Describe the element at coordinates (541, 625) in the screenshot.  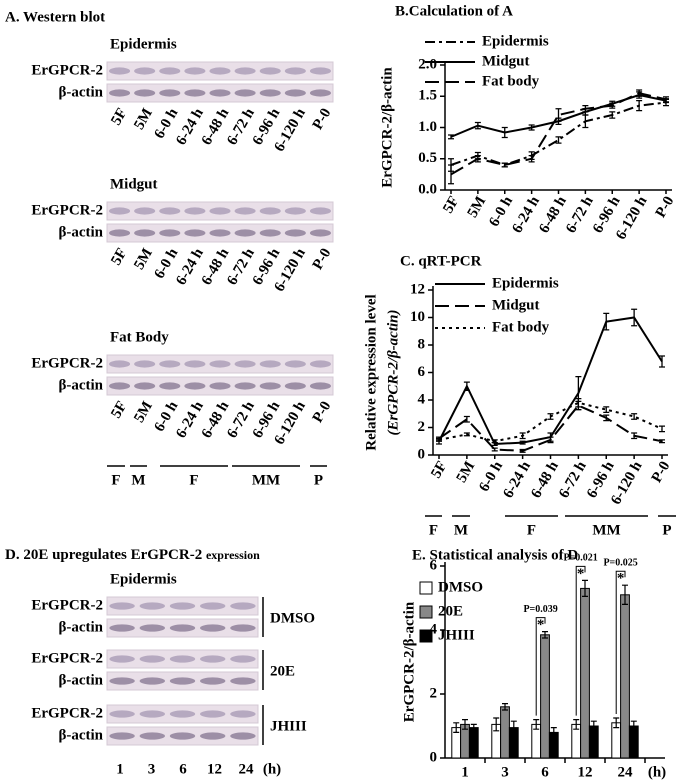
I see `significance-star: *` at that location.